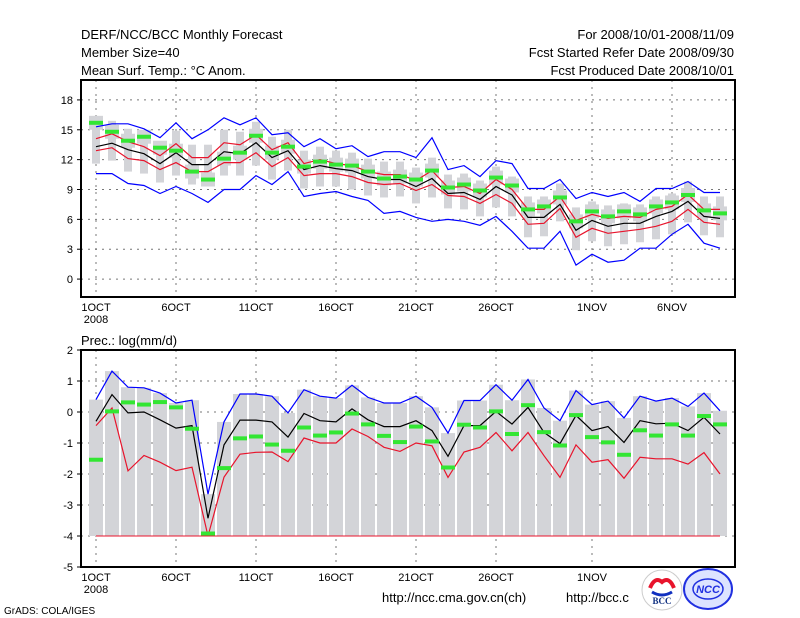 The height and width of the screenshot is (618, 800). Describe the element at coordinates (496, 578) in the screenshot. I see `x-tick-label: 26OCT` at that location.